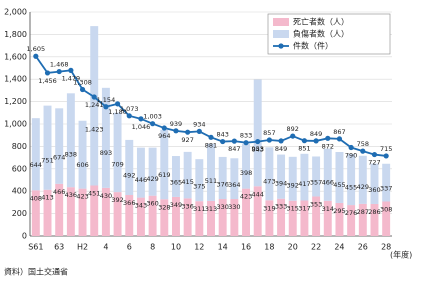  I want to click on data-label: 276, so click(351, 213).